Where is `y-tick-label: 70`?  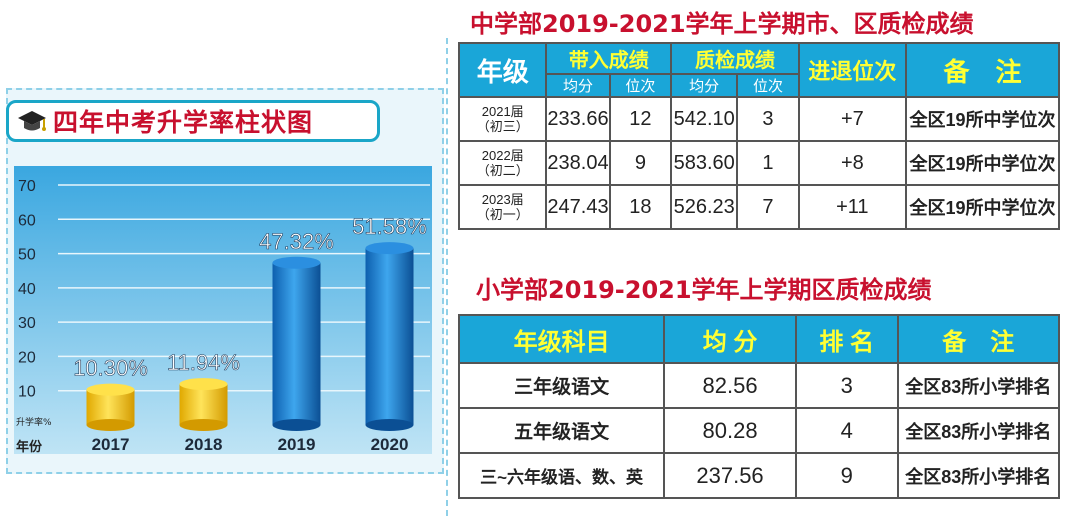 y-tick-label: 70 is located at coordinates (27, 186).